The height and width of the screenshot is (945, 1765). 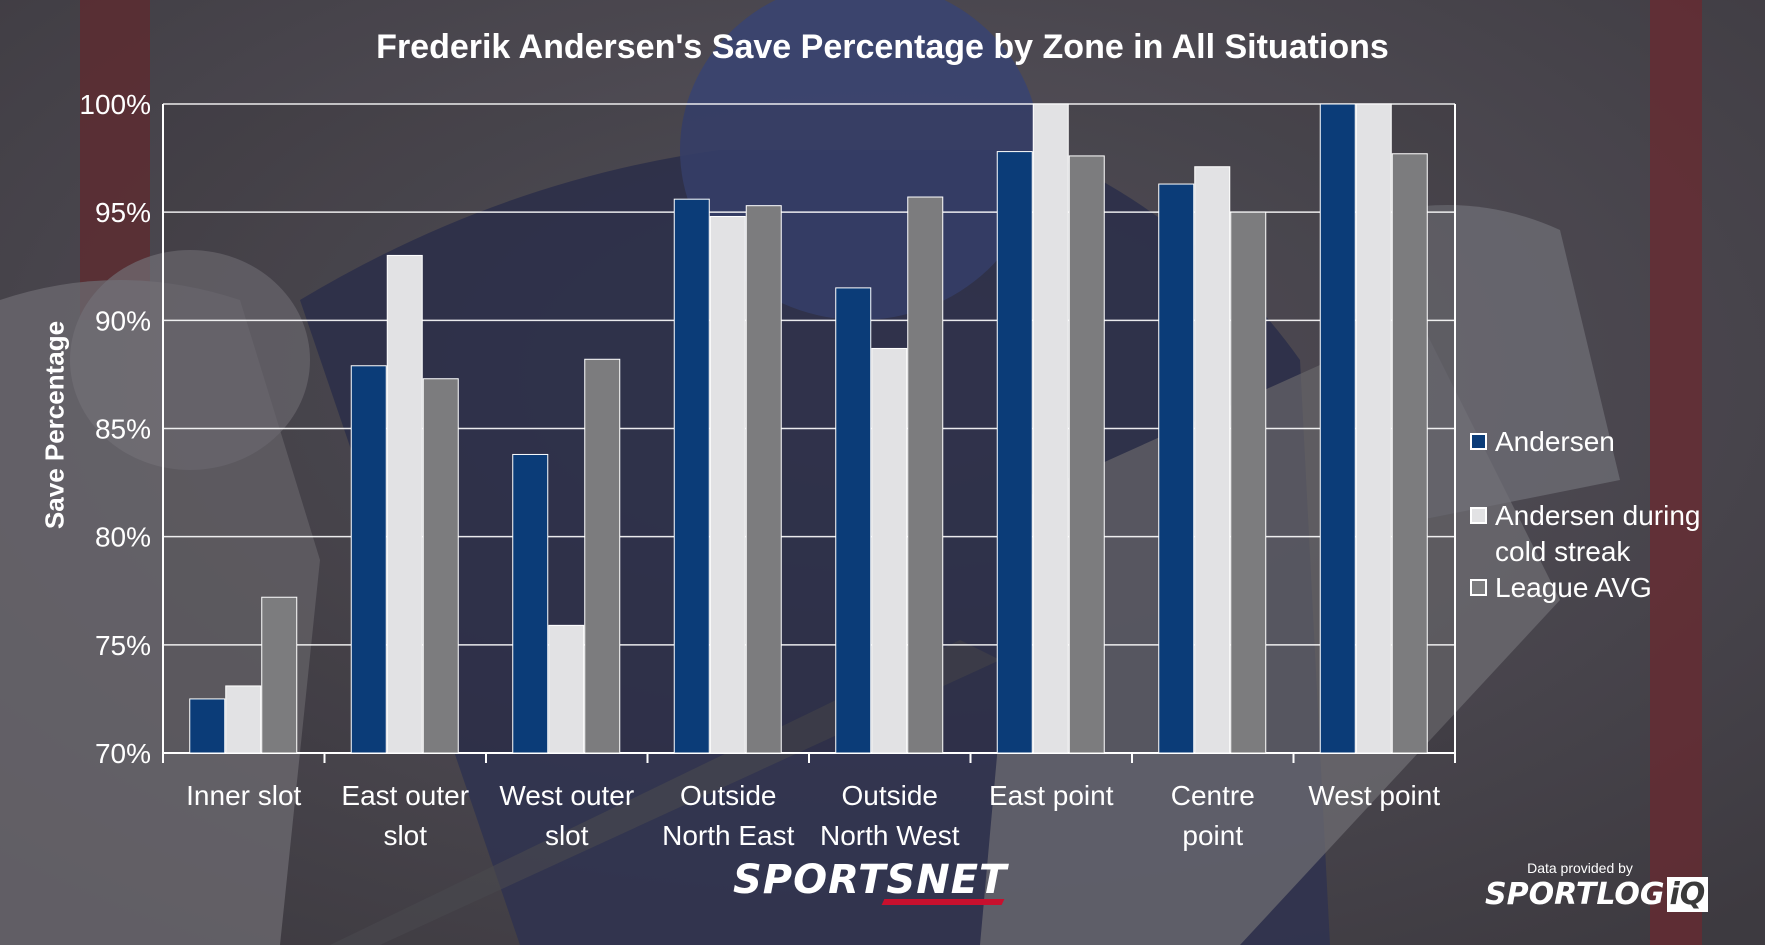 I want to click on x-tick-label: East outer, so click(x=405, y=795).